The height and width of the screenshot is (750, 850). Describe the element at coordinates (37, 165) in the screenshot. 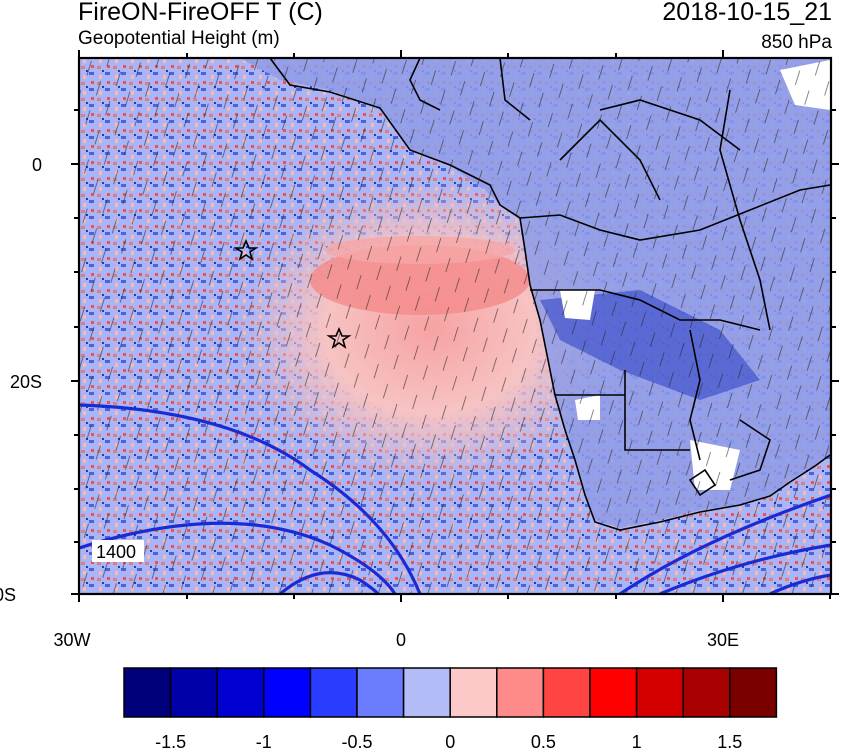

I see `lat-label-0: 0` at that location.